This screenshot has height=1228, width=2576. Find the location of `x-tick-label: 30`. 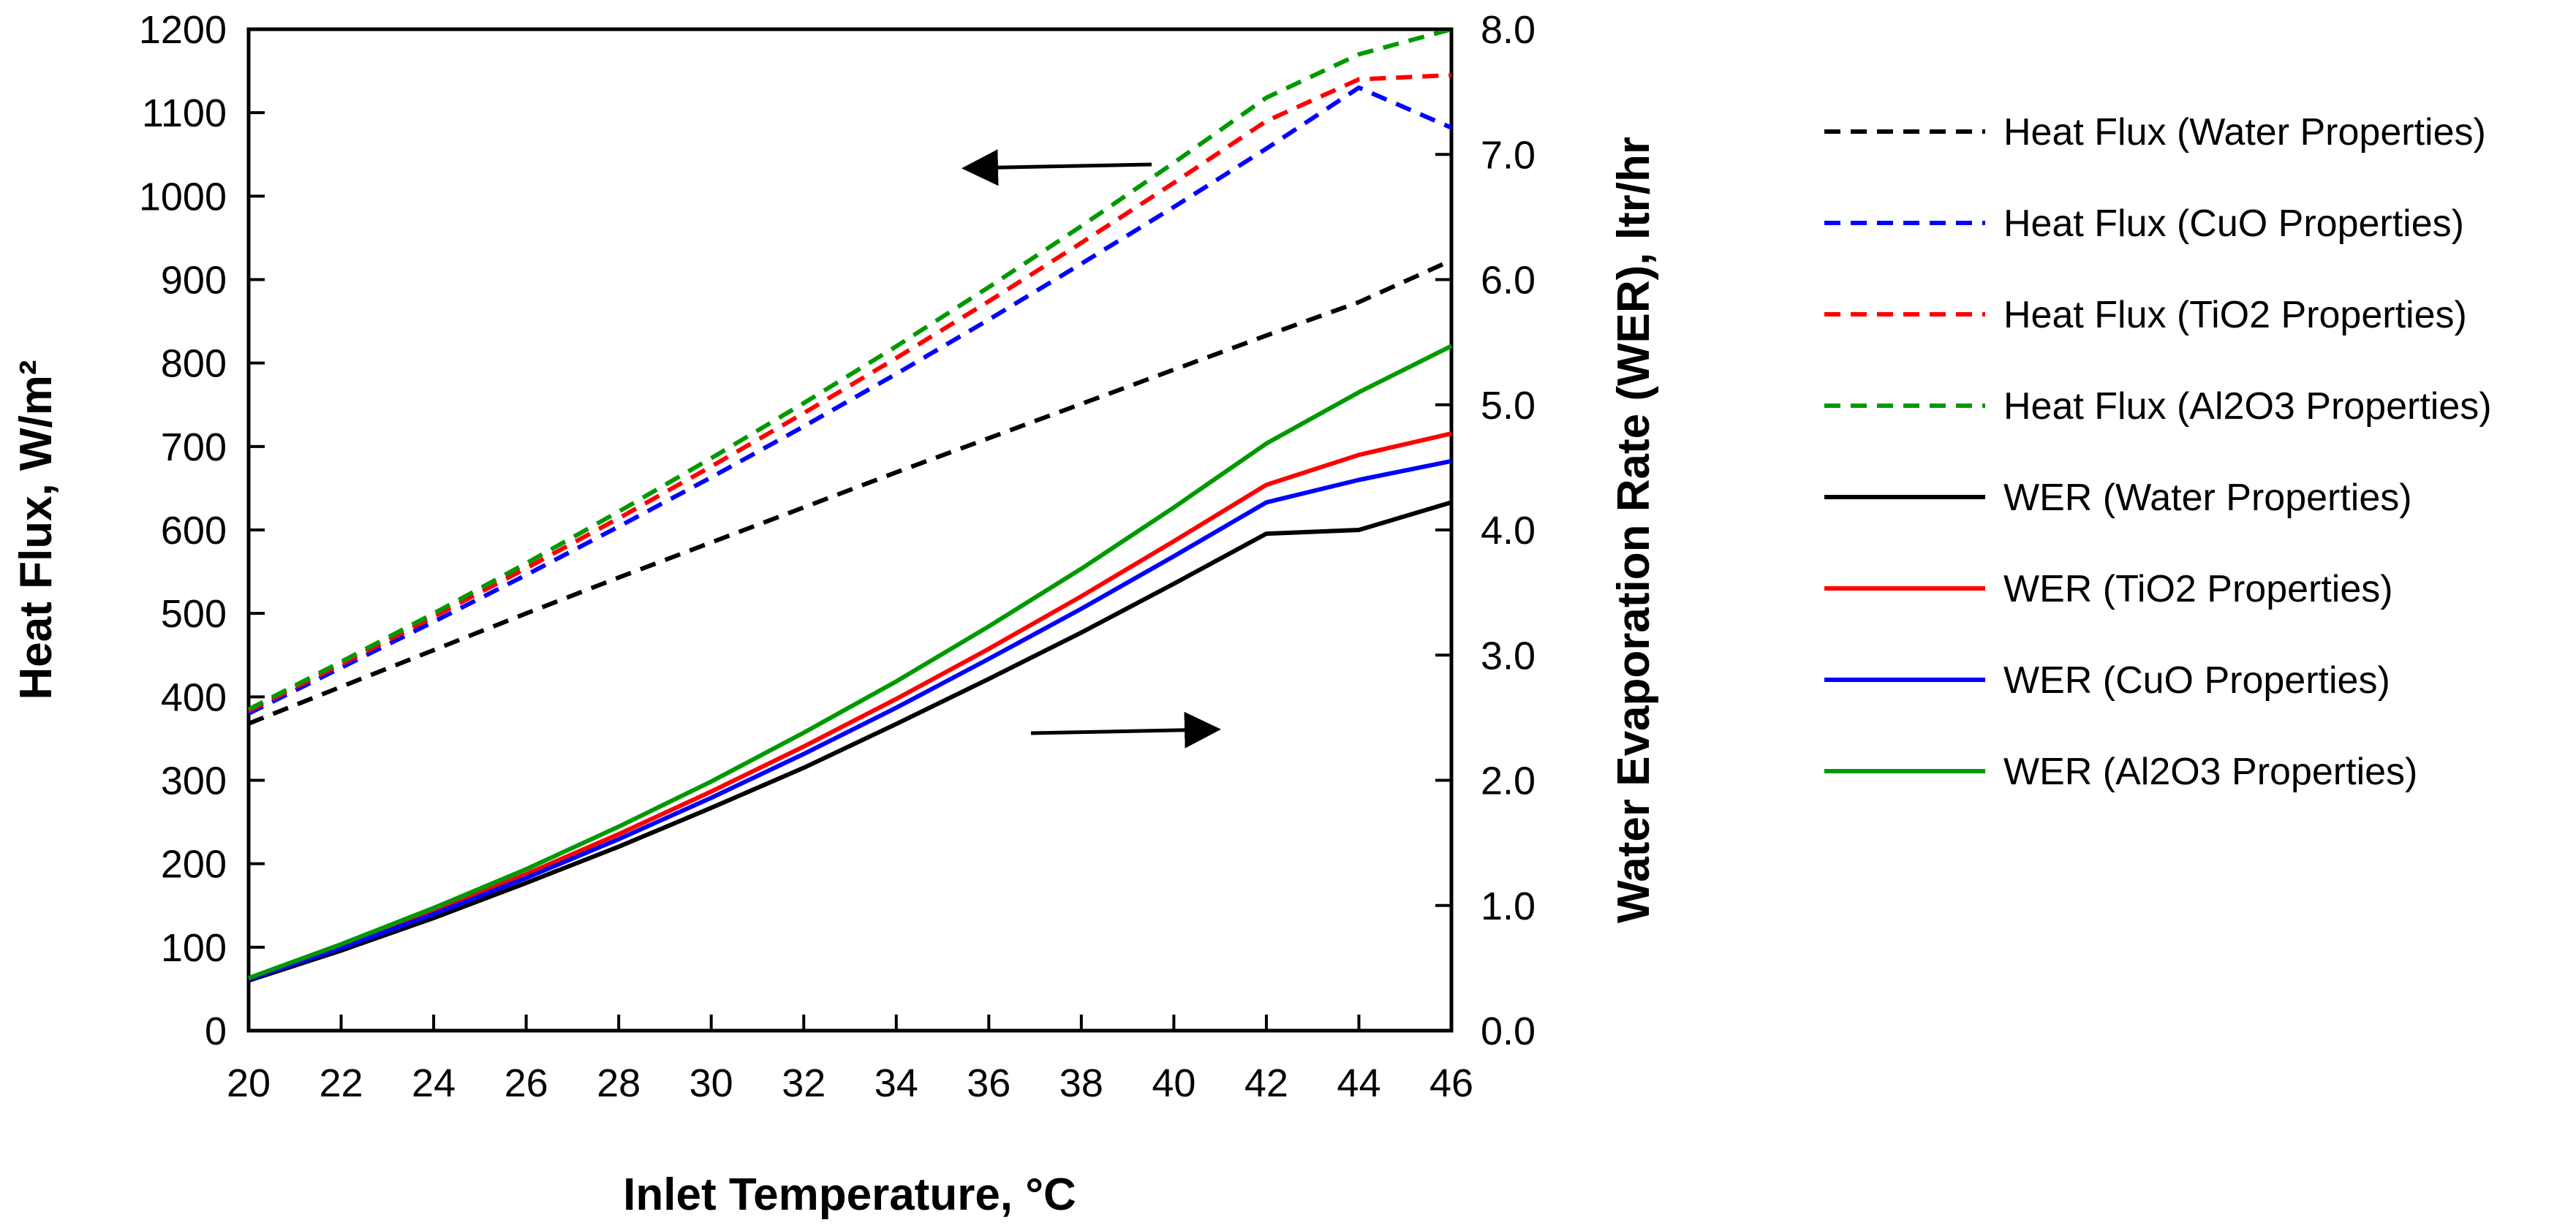

x-tick-label: 30 is located at coordinates (711, 1083).